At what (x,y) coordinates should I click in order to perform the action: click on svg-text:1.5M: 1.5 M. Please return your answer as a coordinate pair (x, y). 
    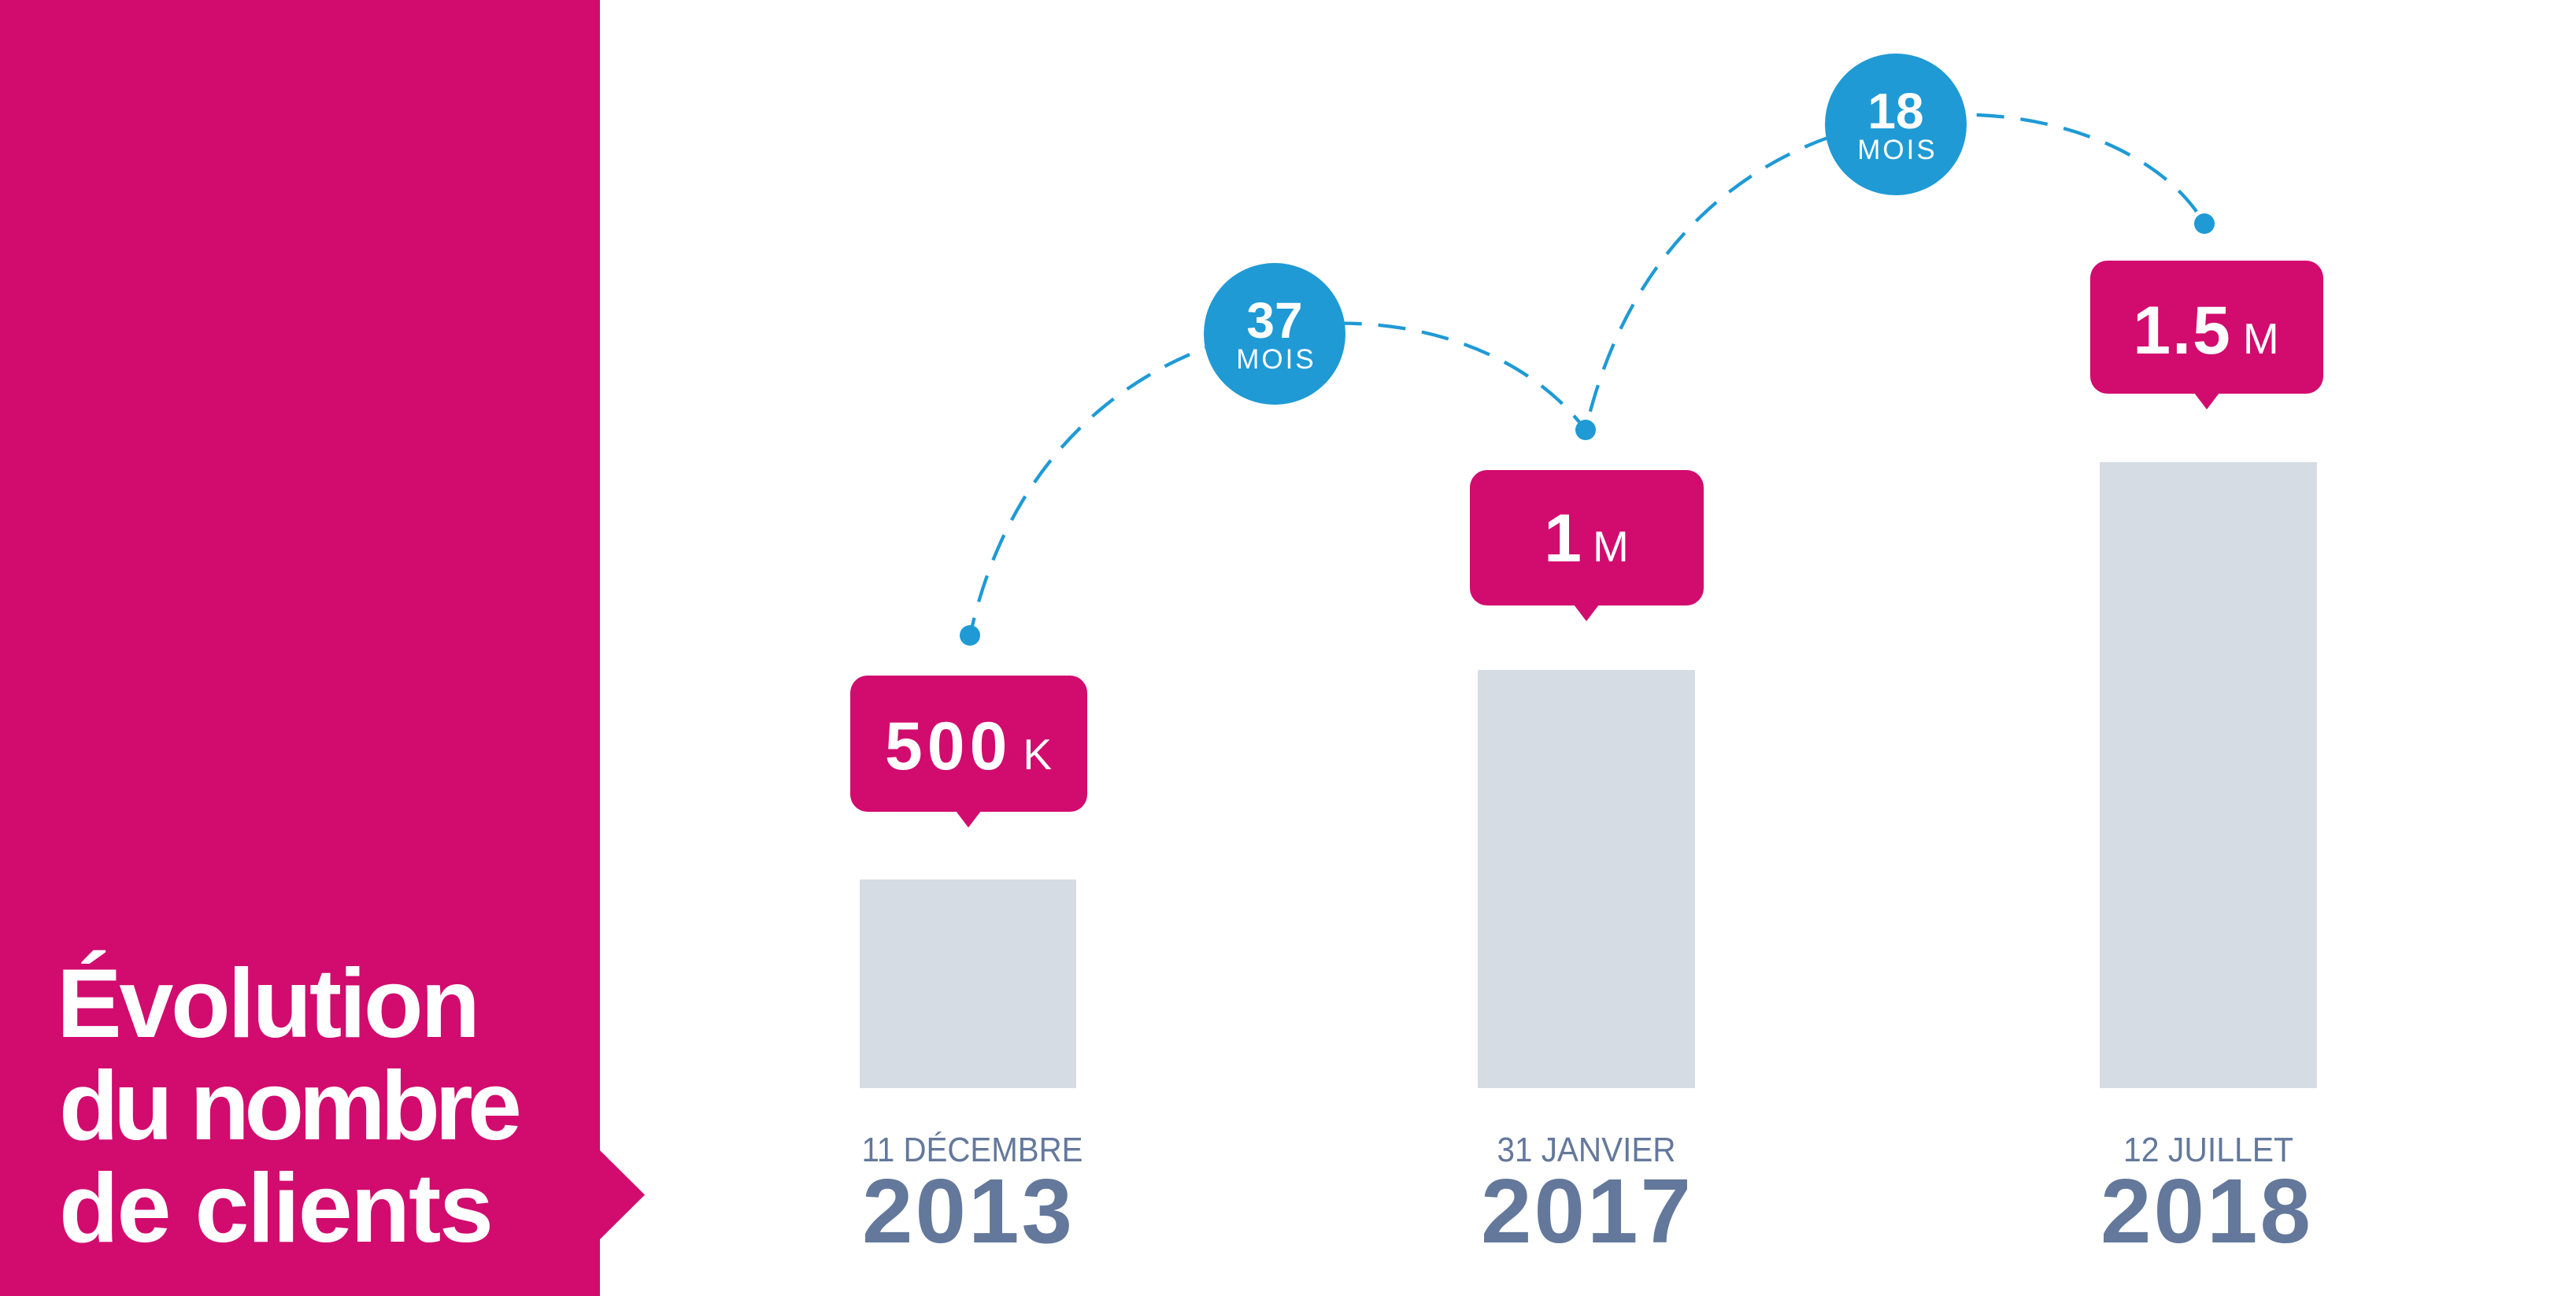
    Looking at the image, I should click on (2205, 330).